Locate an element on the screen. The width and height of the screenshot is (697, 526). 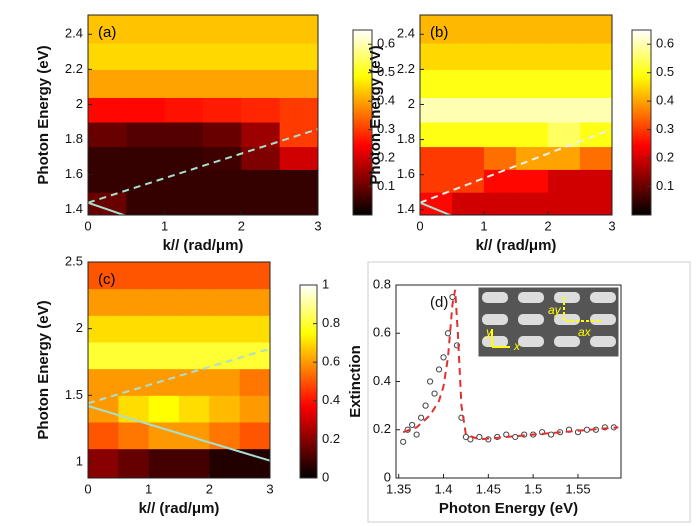
colorbar is located at coordinates (362, 122).